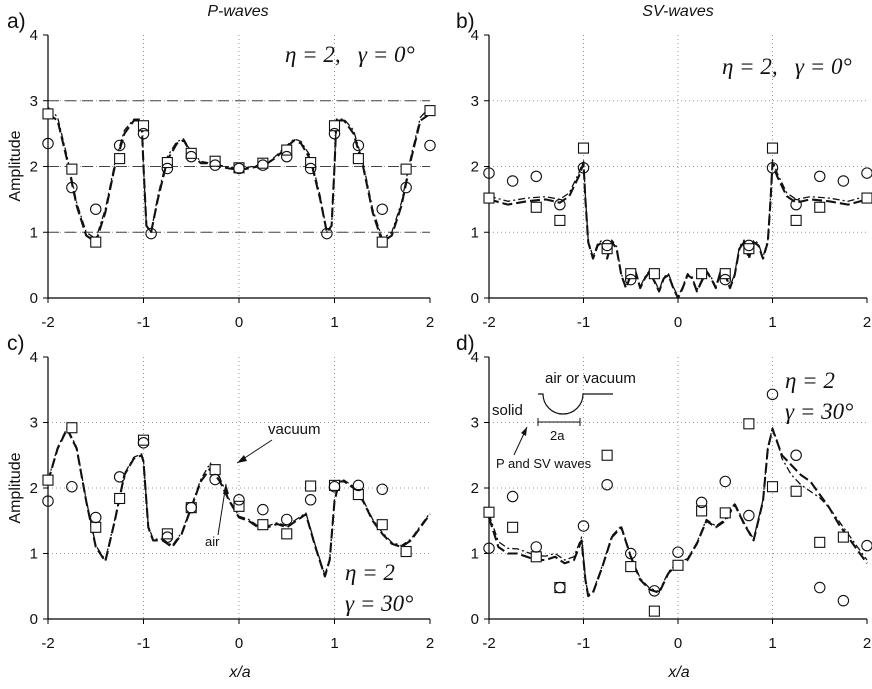 This screenshot has width=872, height=689. What do you see at coordinates (787, 66) in the screenshot?
I see `param-b: η = 2, γ = 0°` at bounding box center [787, 66].